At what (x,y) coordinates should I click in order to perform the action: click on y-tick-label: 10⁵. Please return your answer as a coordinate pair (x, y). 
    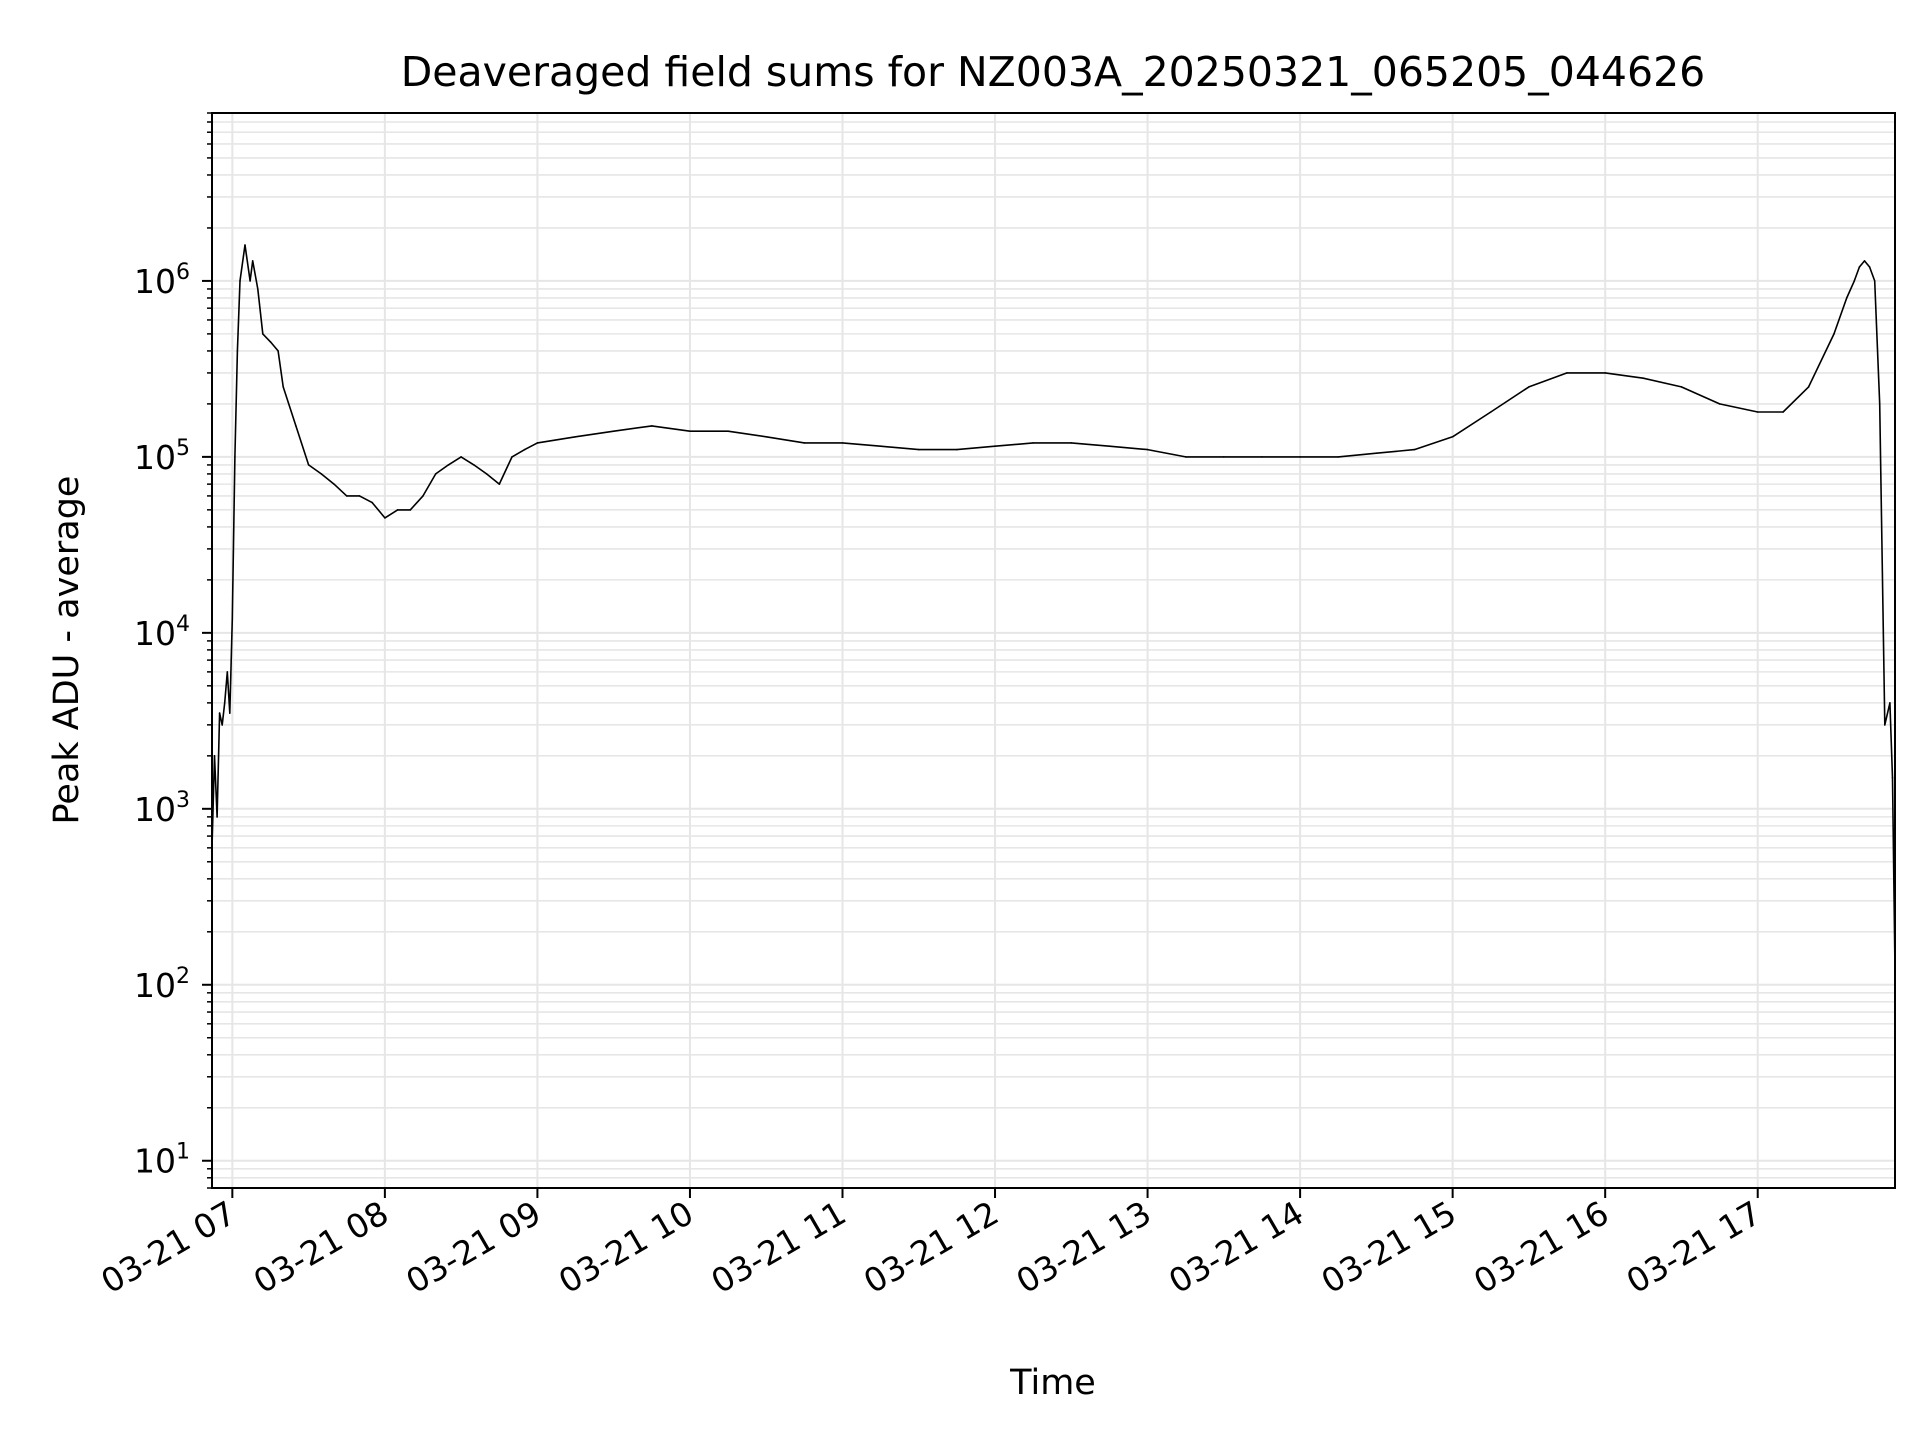
    Looking at the image, I should click on (162, 456).